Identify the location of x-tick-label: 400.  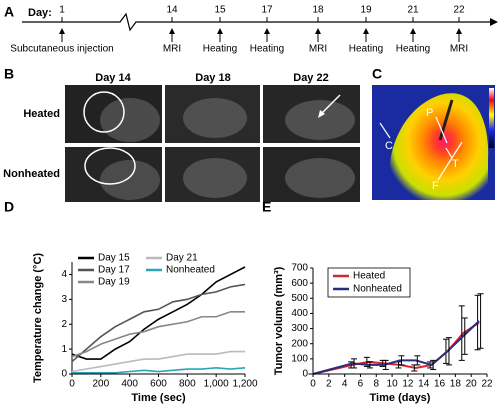
(129, 384).